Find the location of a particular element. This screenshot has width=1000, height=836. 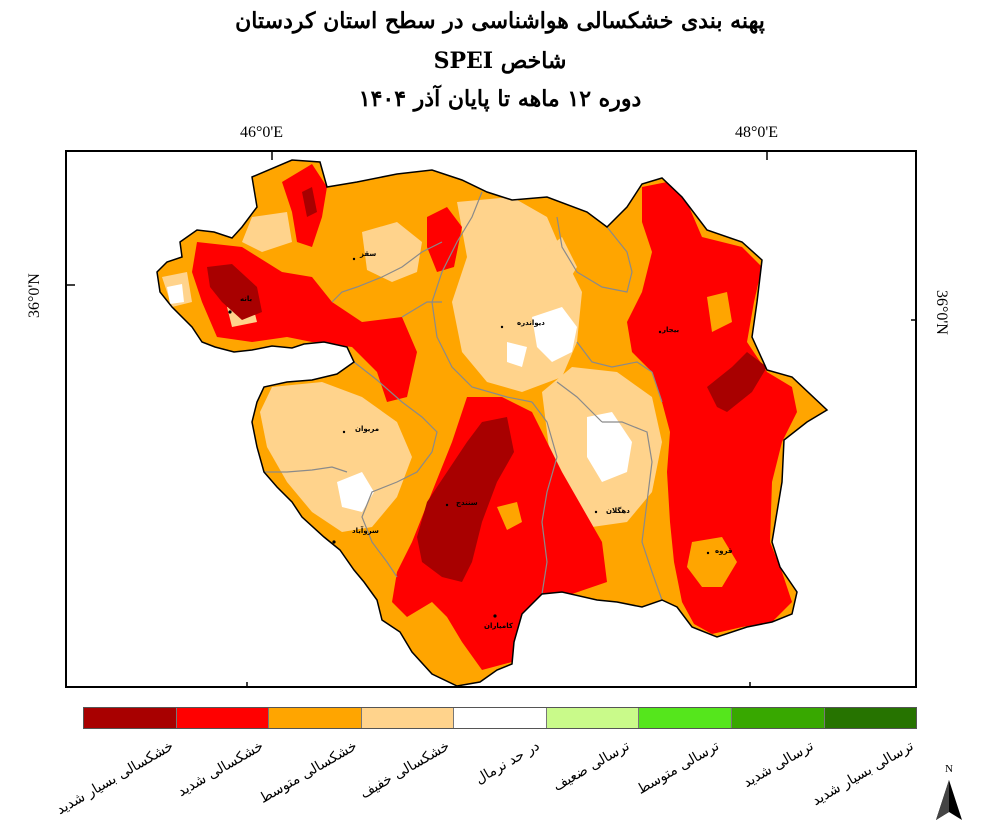

legend-label-normal: در حد نرمال is located at coordinates (507, 763).